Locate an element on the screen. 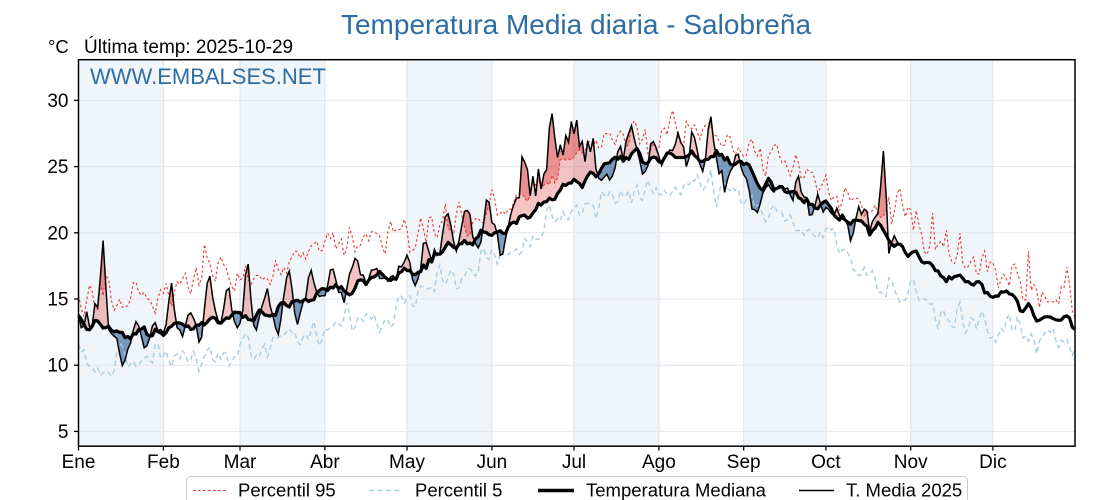  svg-text: T. Media 2025 is located at coordinates (904, 490).